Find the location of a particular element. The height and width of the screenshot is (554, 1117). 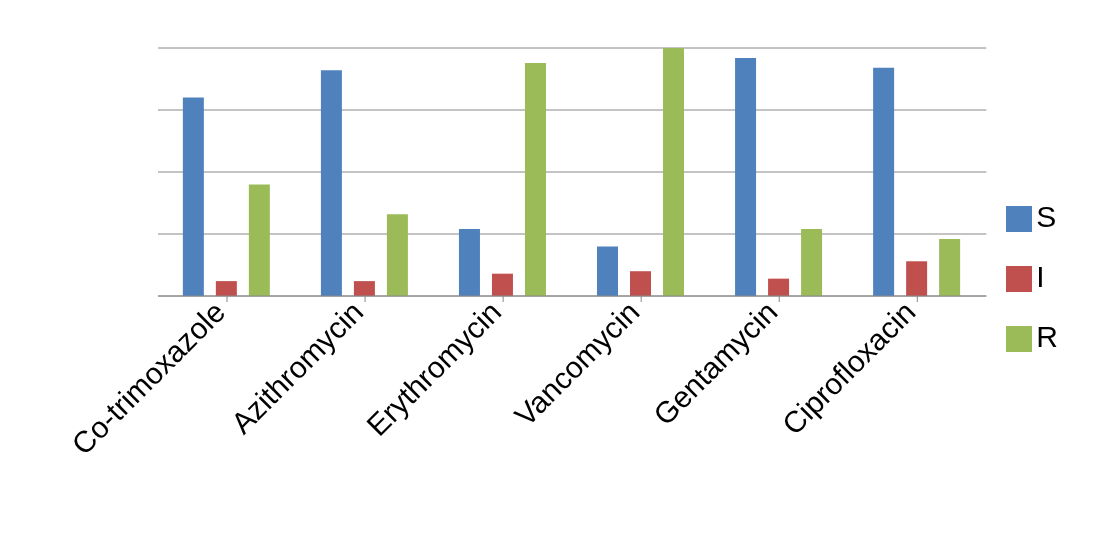

legend-label: R is located at coordinates (1047, 336).